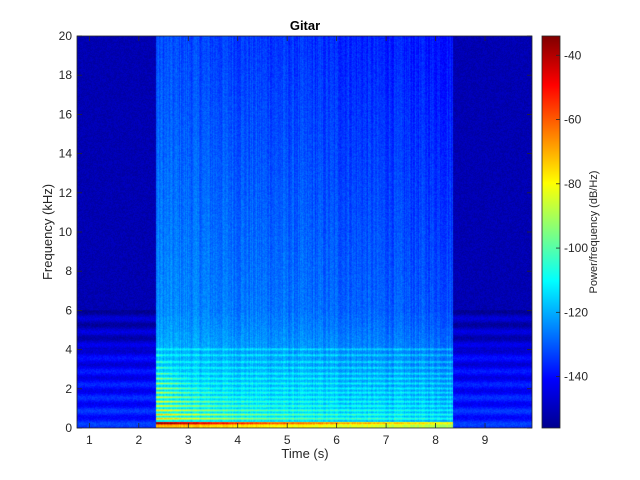  What do you see at coordinates (576, 248) in the screenshot?
I see `colorbar-tick-label: -100` at bounding box center [576, 248].